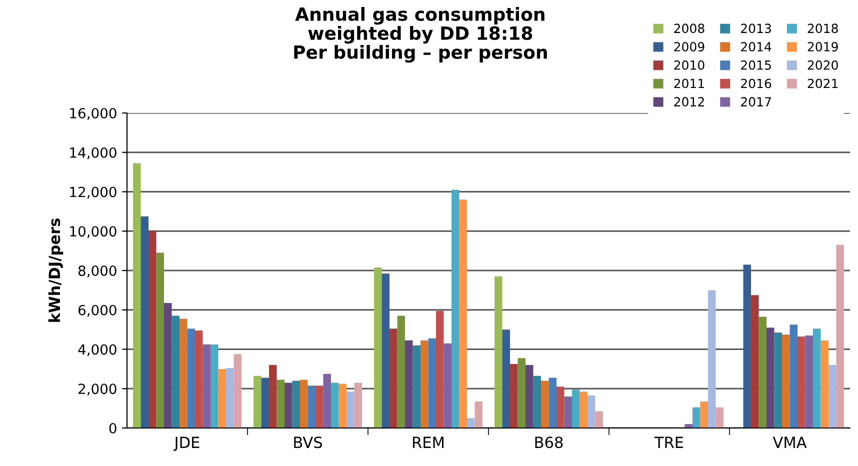  What do you see at coordinates (756, 29) in the screenshot?
I see `legend-label: 2013` at bounding box center [756, 29].